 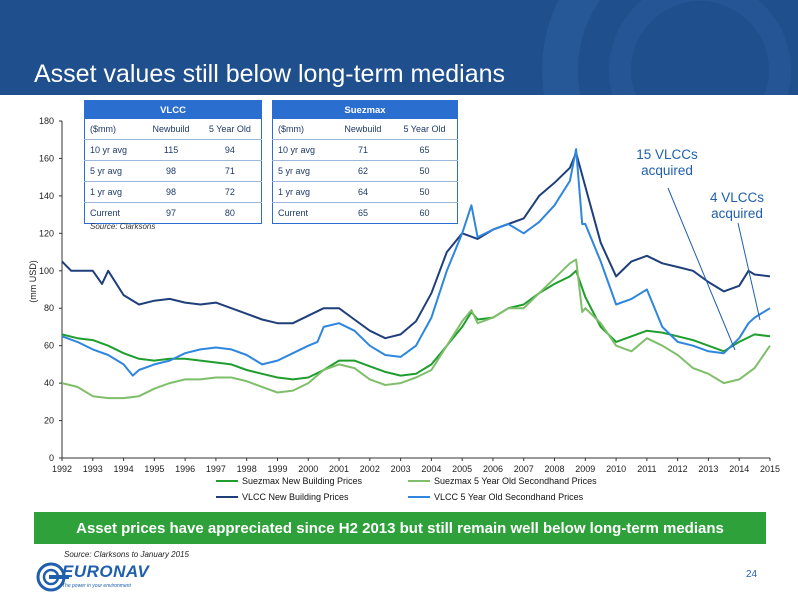 I want to click on table-cell: 72, so click(x=230, y=192).